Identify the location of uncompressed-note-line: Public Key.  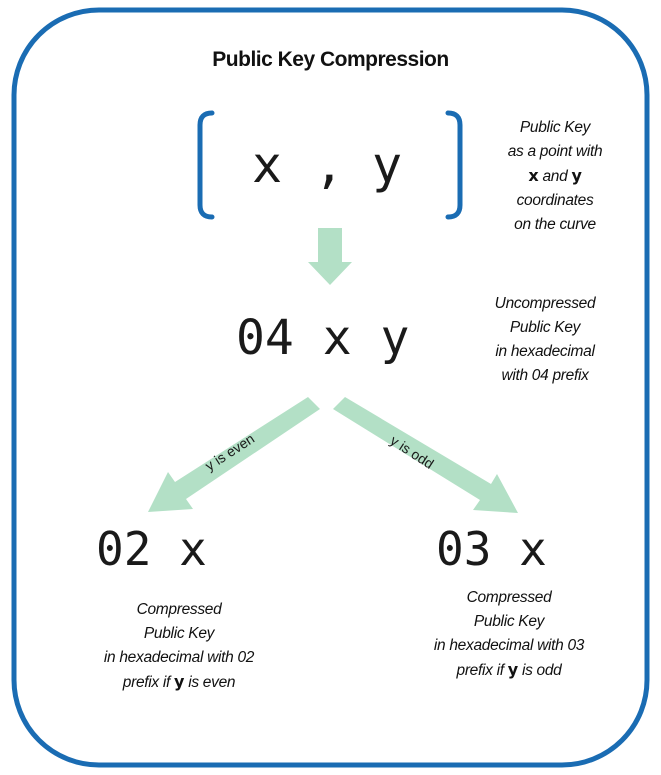
(545, 327).